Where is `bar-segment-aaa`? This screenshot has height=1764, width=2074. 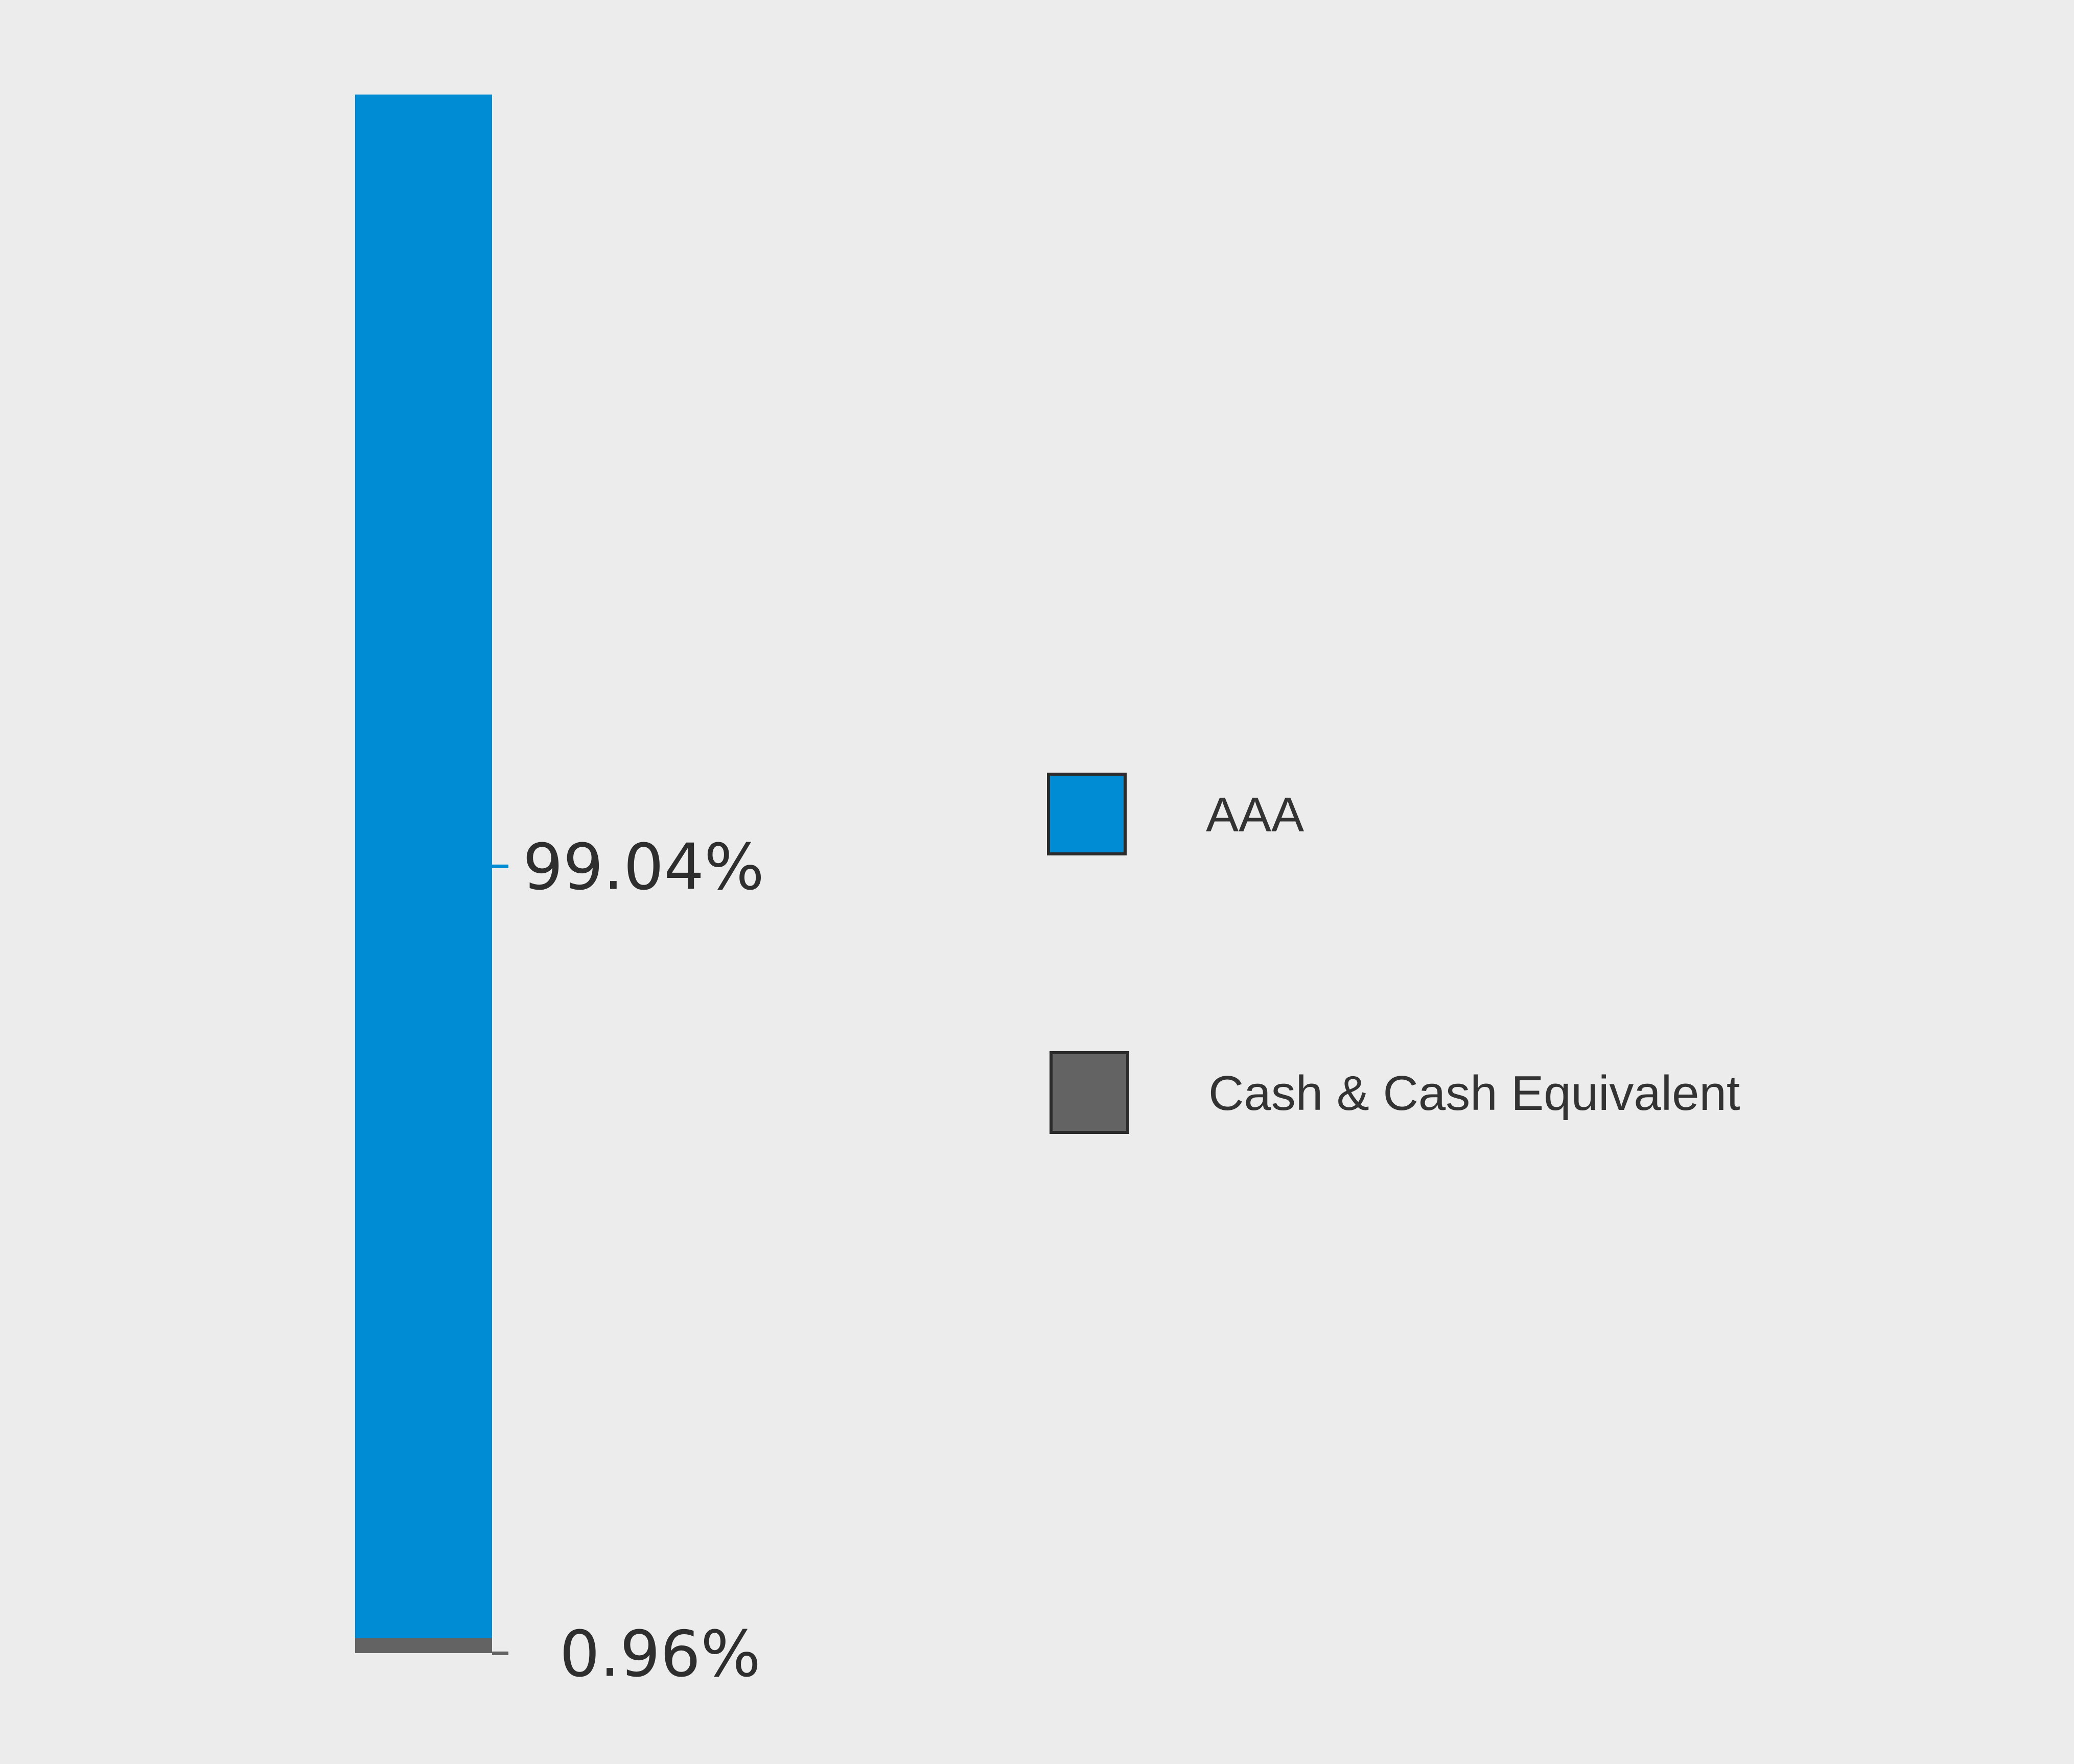 bar-segment-aaa is located at coordinates (423, 866).